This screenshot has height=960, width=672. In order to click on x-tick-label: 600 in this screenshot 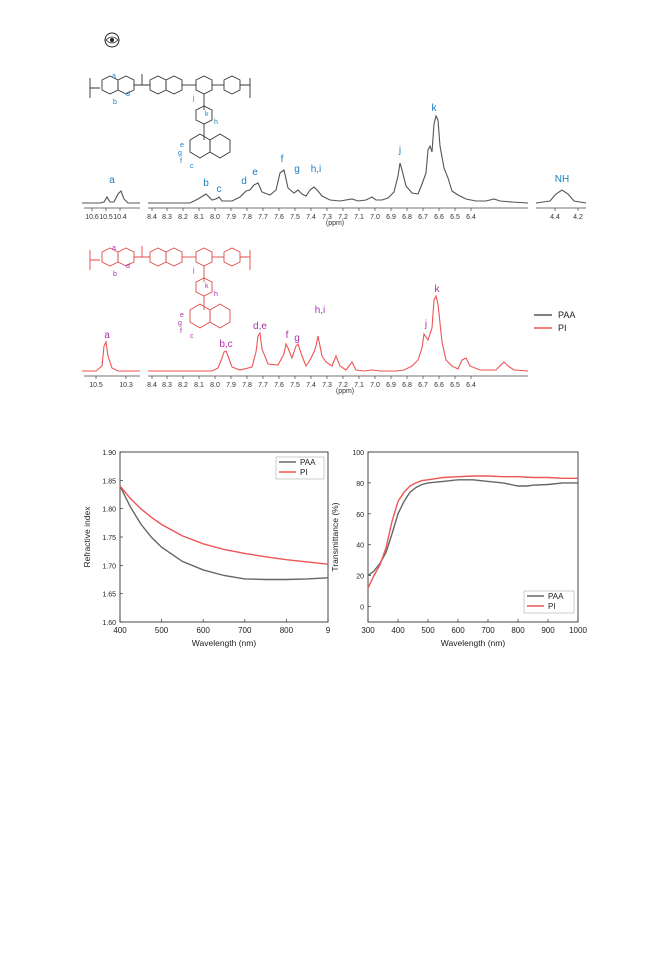, I will do `click(458, 630)`.